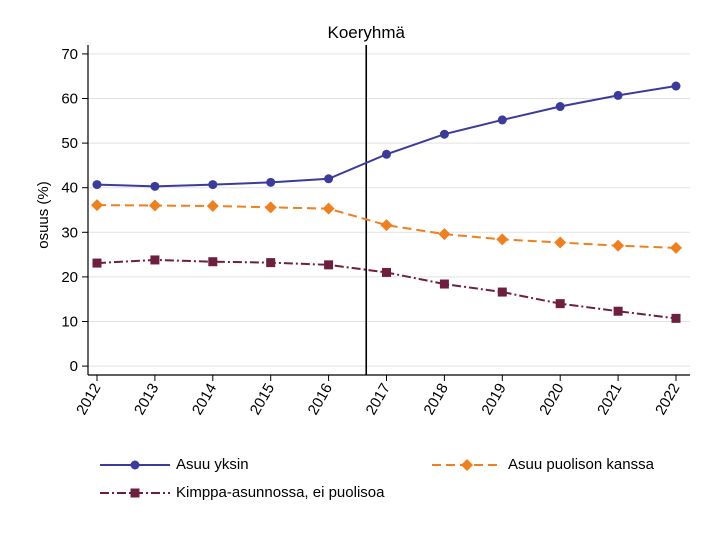  What do you see at coordinates (262, 399) in the screenshot?
I see `x-tick-label: 2015` at bounding box center [262, 399].